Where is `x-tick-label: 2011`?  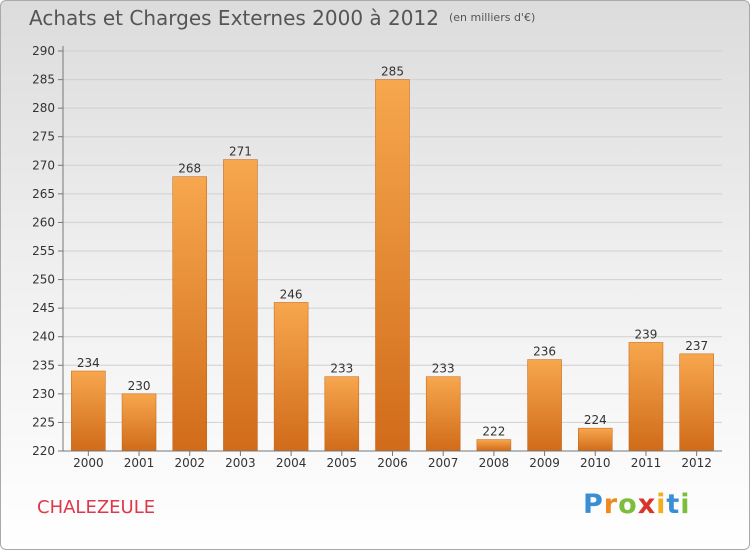 x-tick-label: 2011 is located at coordinates (646, 463).